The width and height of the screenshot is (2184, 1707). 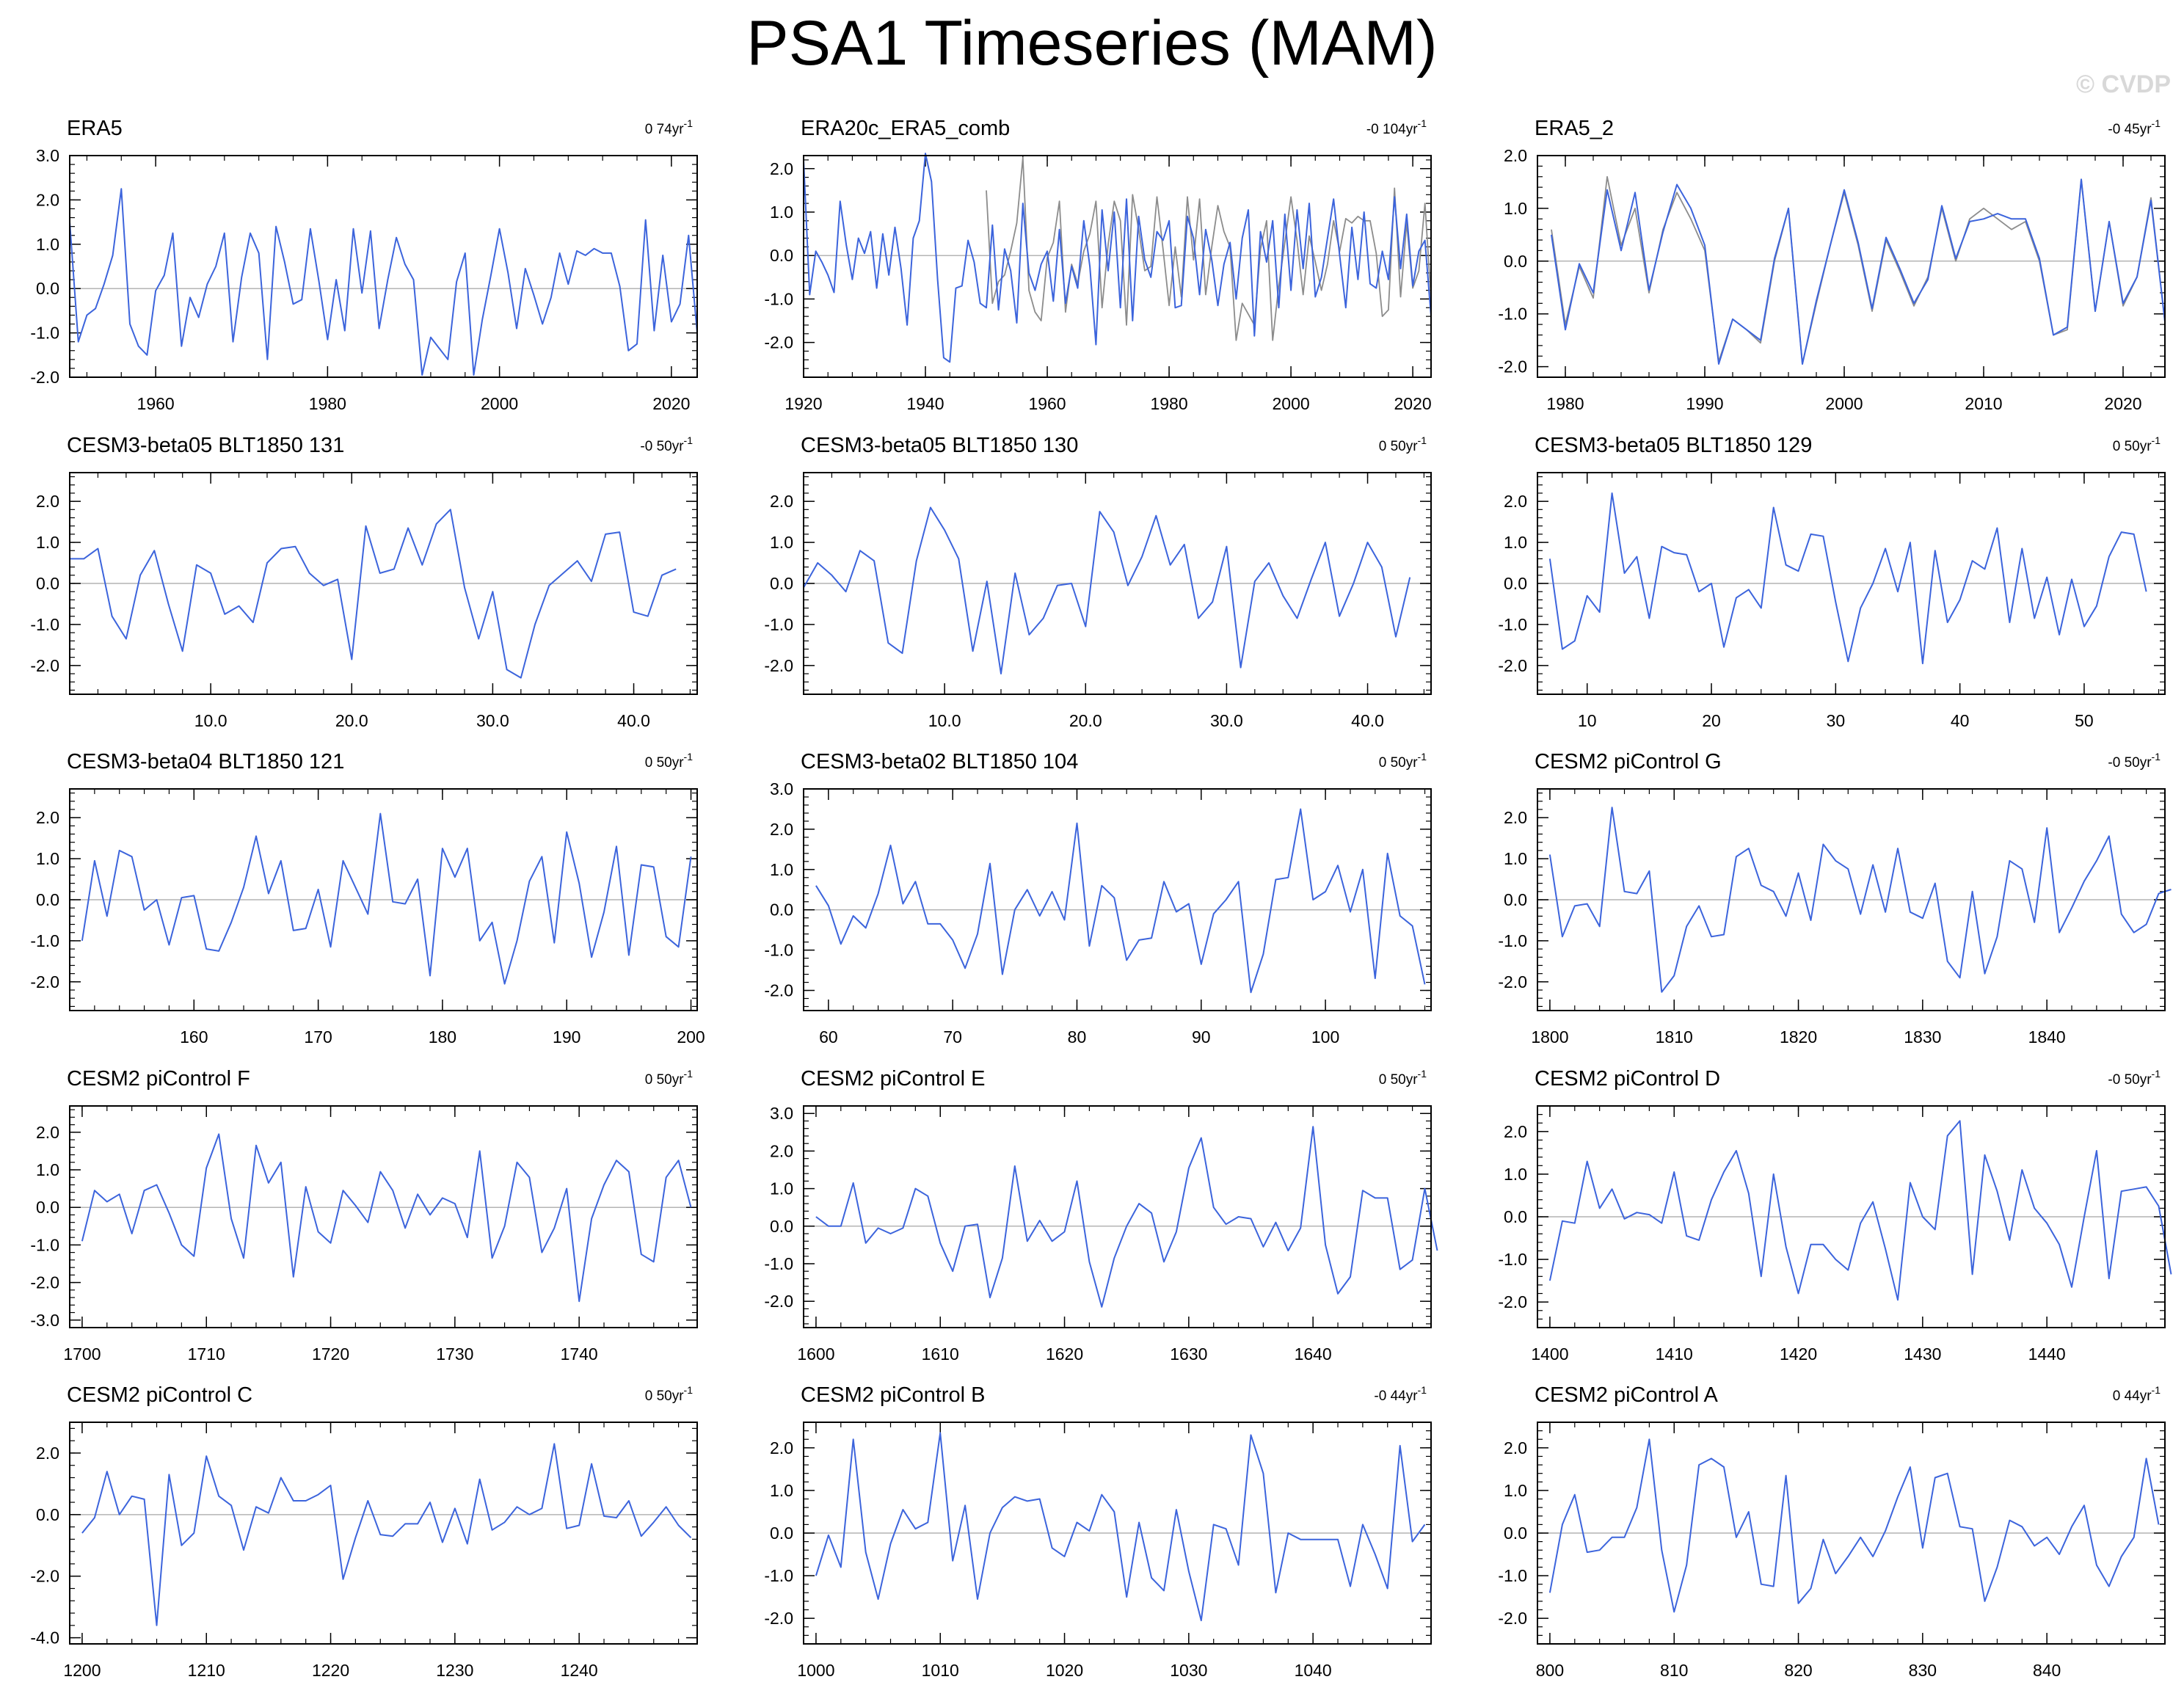 What do you see at coordinates (318, 1037) in the screenshot?
I see `x-tick-label: 170` at bounding box center [318, 1037].